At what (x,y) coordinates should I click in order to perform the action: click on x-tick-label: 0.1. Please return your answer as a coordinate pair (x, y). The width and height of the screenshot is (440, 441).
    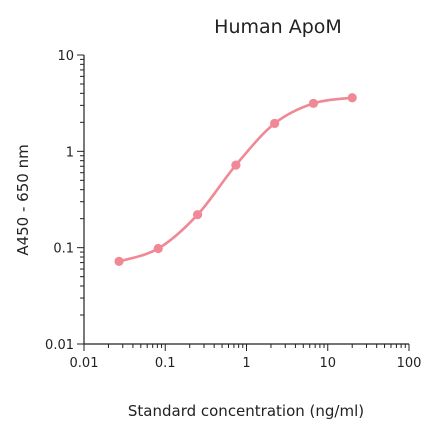
    Looking at the image, I should click on (165, 363).